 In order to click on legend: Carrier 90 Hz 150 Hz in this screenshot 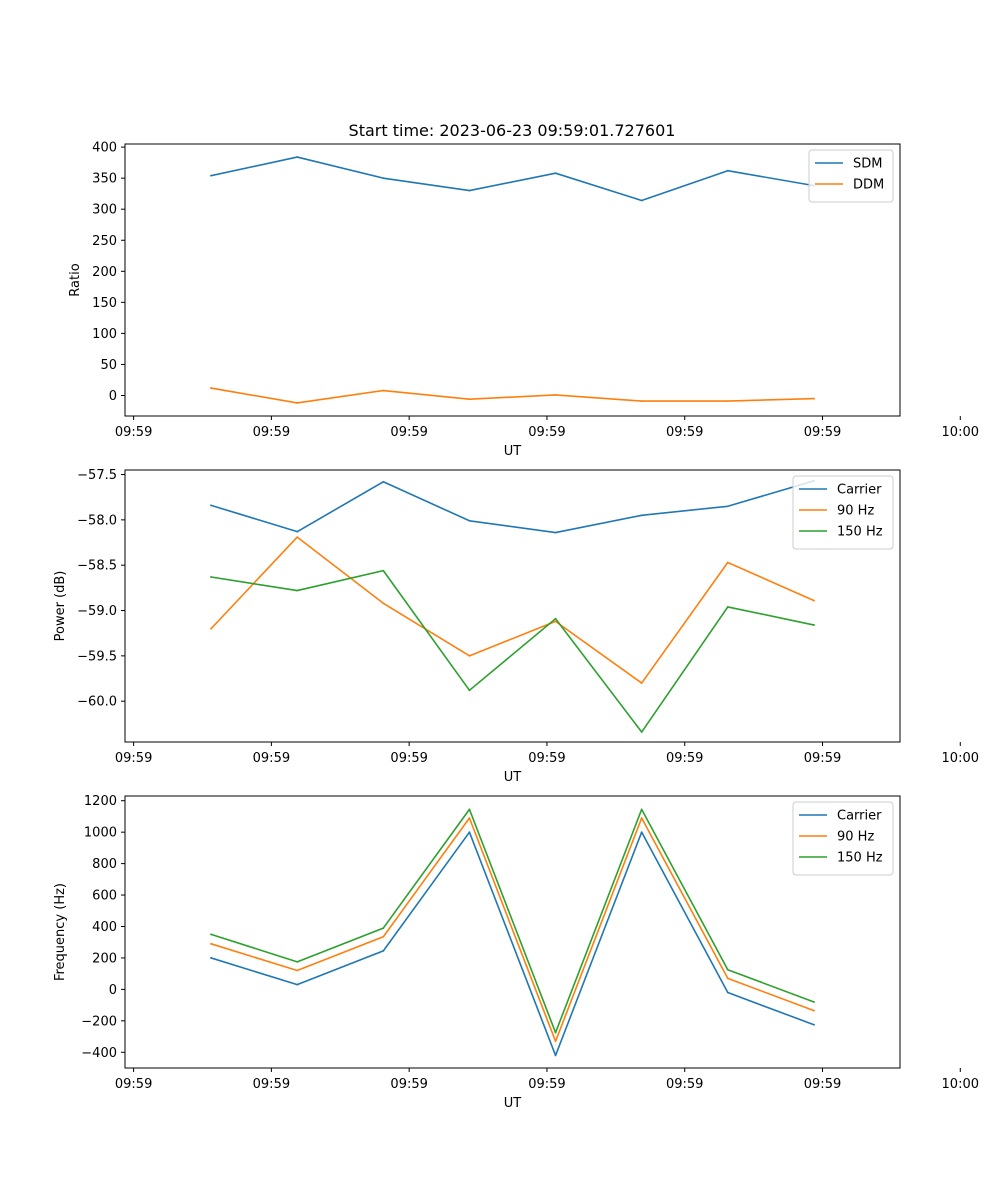, I will do `click(843, 838)`.